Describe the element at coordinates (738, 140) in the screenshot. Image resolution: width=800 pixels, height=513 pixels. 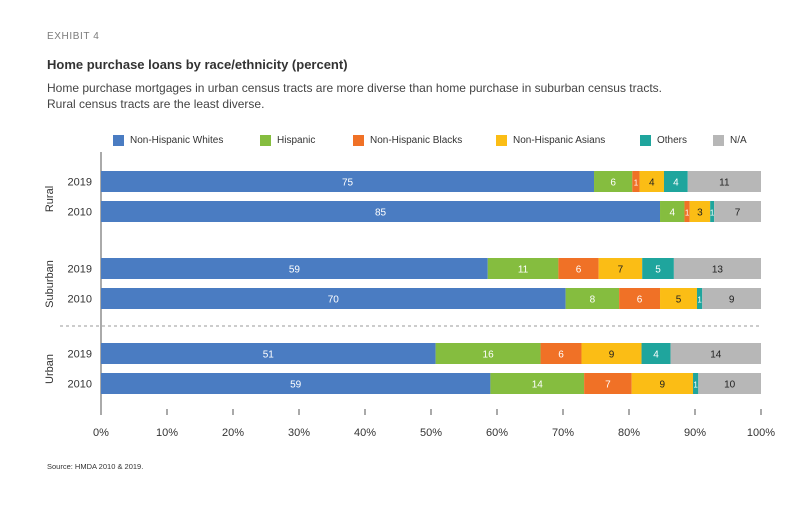
I see `legend-label: N/A` at that location.